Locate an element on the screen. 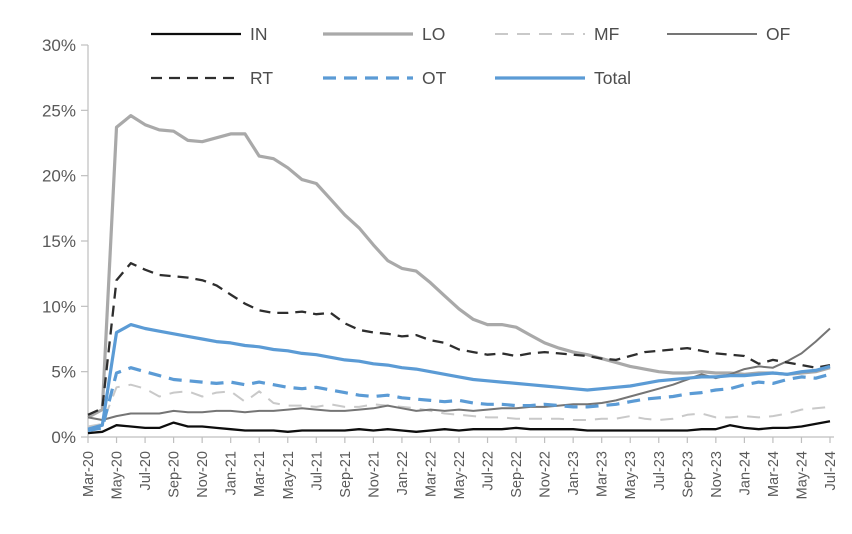 The image size is (852, 534). x-axis-tick-label: May-24 is located at coordinates (802, 475).